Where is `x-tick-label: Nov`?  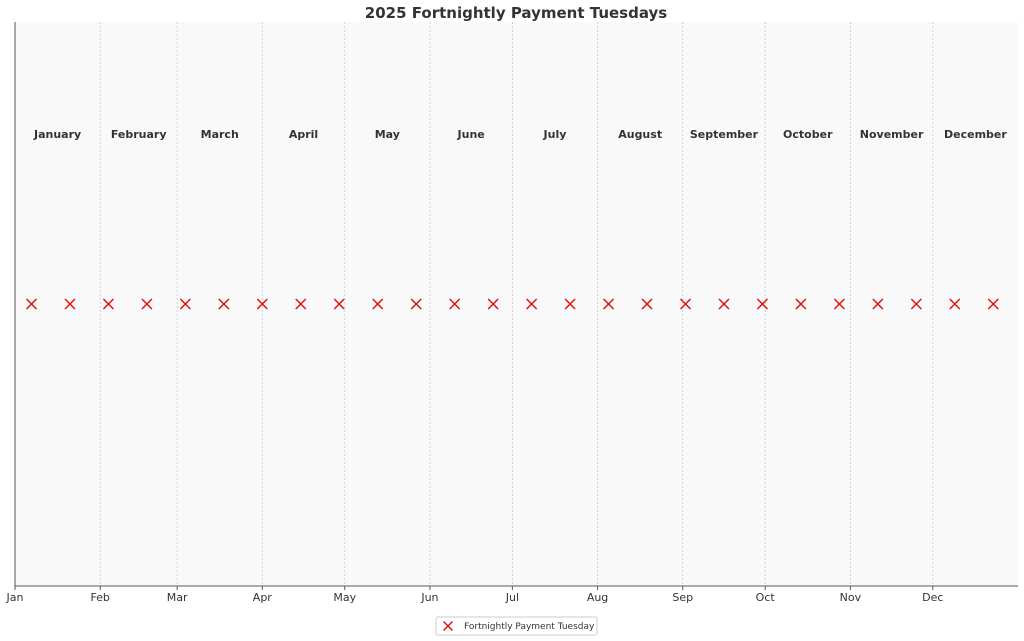
x-tick-label: Nov is located at coordinates (851, 597).